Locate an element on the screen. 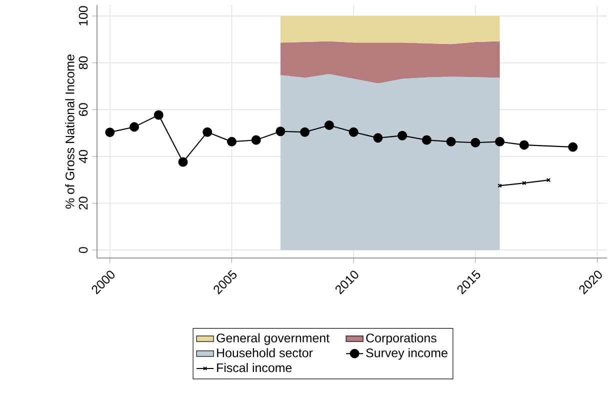 The width and height of the screenshot is (610, 416). y-axis-title: % of Gross National Income is located at coordinates (69, 131).